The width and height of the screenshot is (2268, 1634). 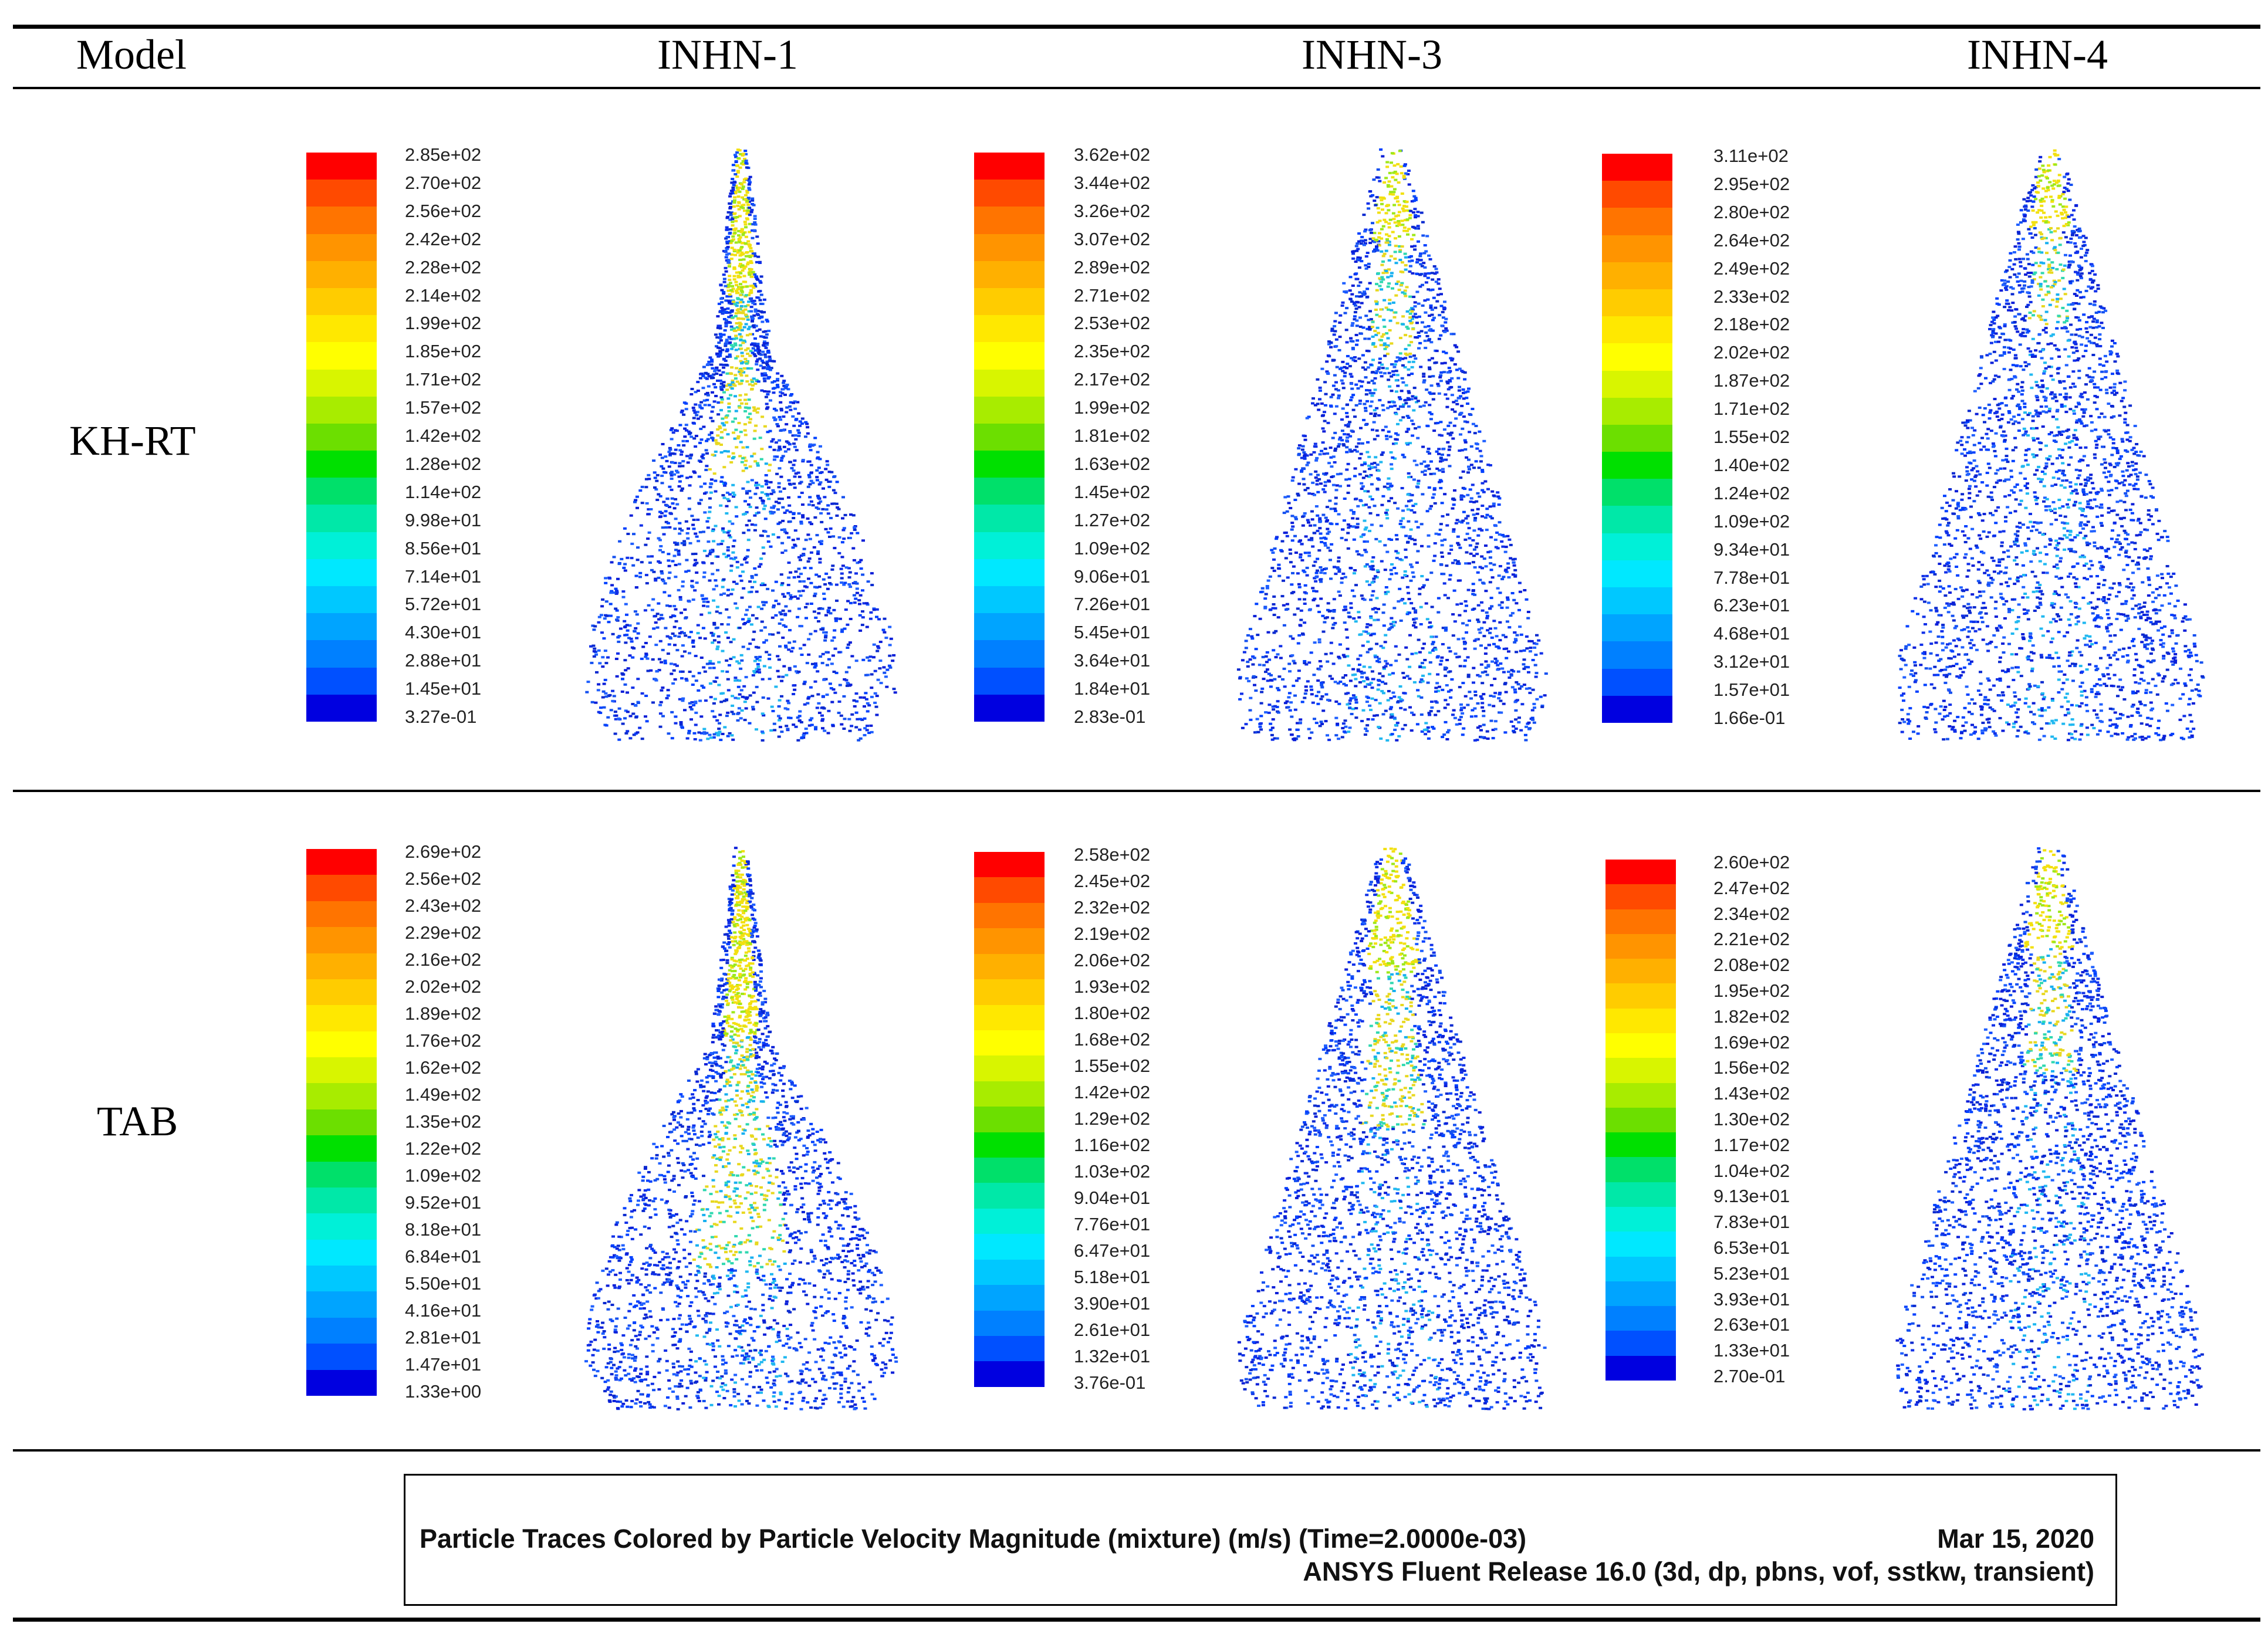 I want to click on colorbar-tick-label: 1.80e+02, so click(x=1112, y=1013).